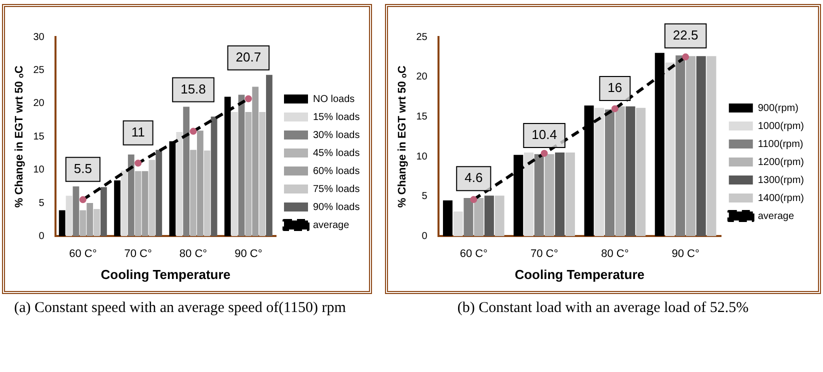 The width and height of the screenshot is (823, 372). Describe the element at coordinates (138, 132) in the screenshot. I see `data-label: 11` at that location.